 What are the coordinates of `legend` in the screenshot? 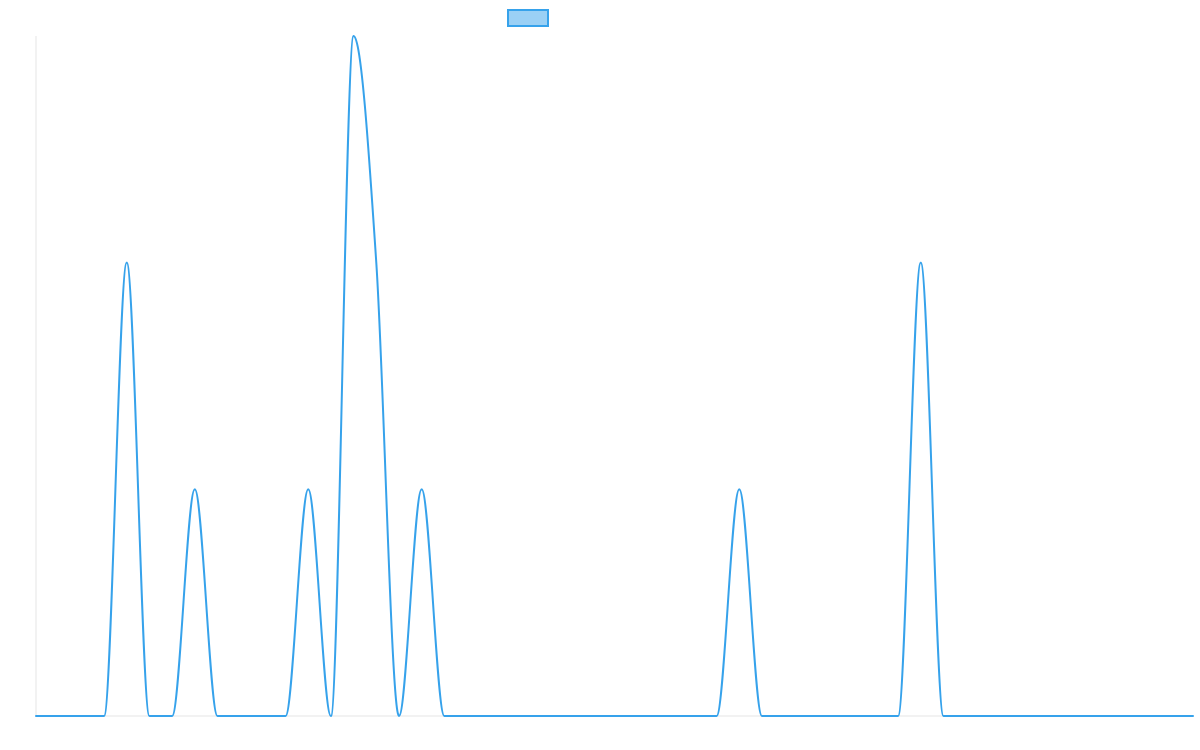 It's located at (528, 18).